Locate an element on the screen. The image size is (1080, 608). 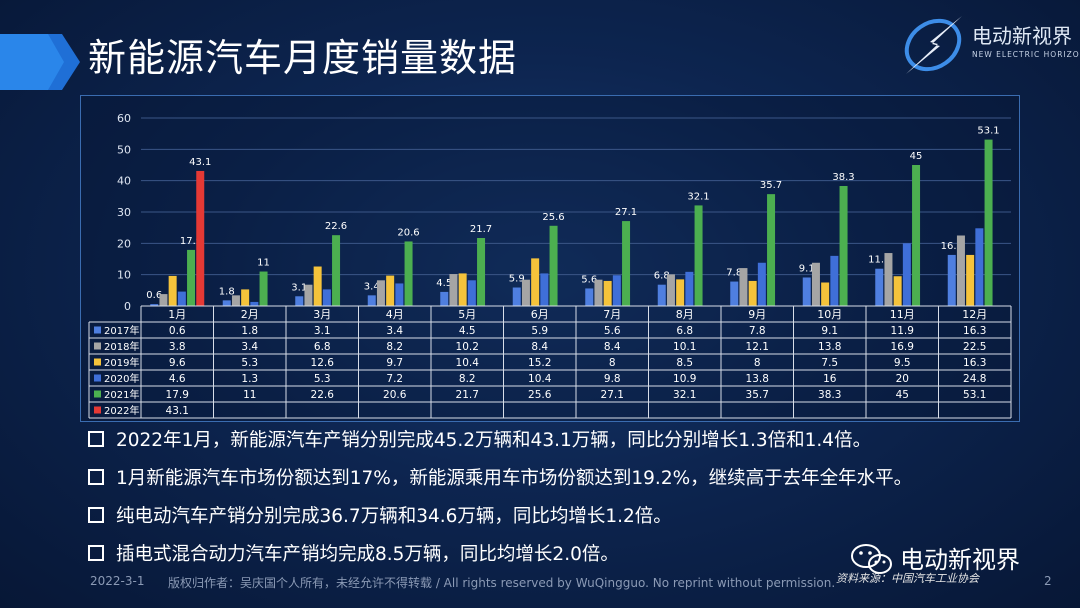
table-cell: 0.6 is located at coordinates (177, 331).